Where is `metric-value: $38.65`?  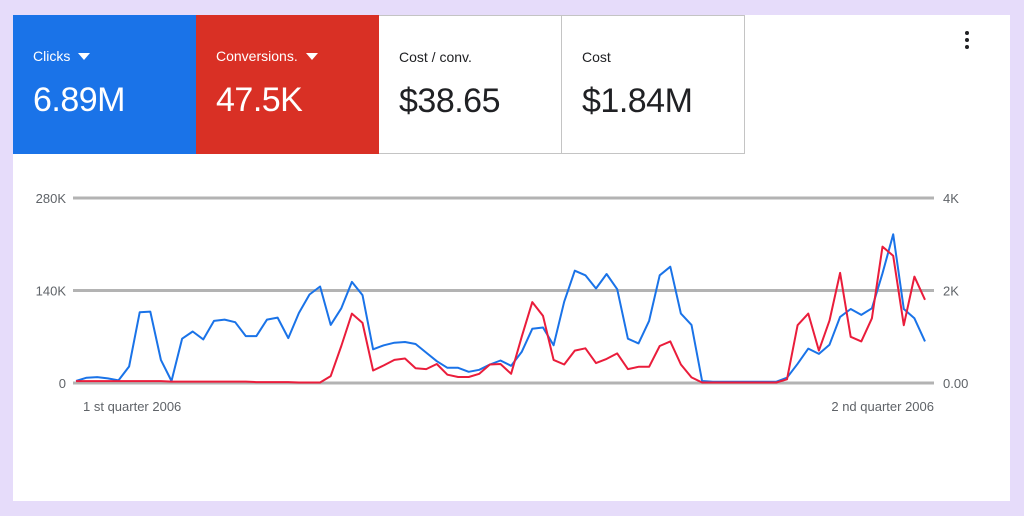 metric-value: $38.65 is located at coordinates (450, 101).